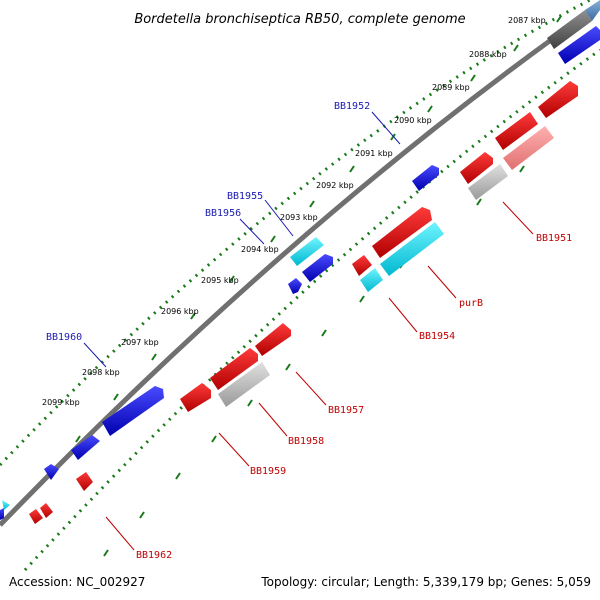 The image size is (600, 600). Describe the element at coordinates (101, 372) in the screenshot. I see `tick-label: 2098 kbp` at that location.